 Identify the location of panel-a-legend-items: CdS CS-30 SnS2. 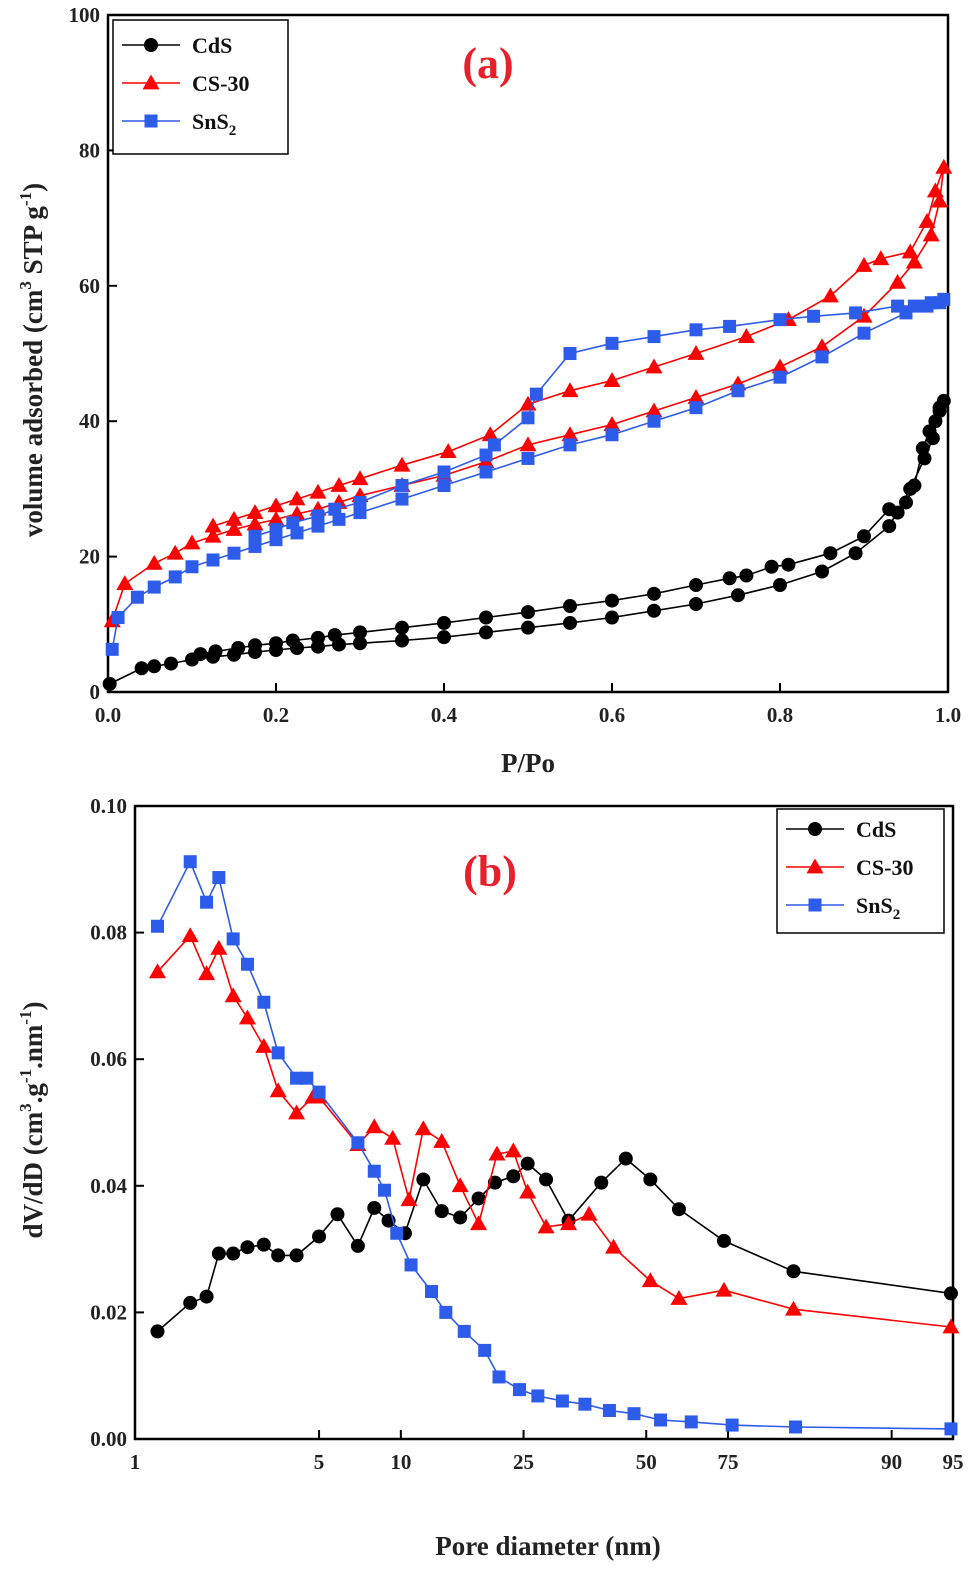
(185, 86).